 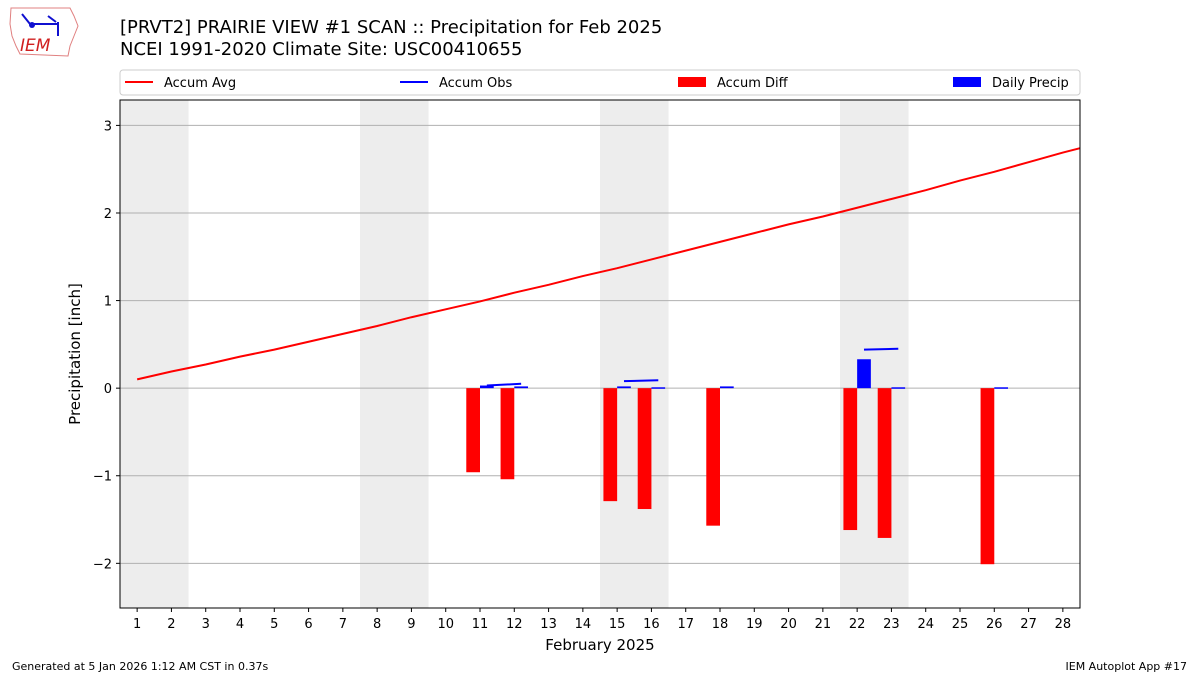 What do you see at coordinates (108, 126) in the screenshot?
I see `y-tick-label: 3` at bounding box center [108, 126].